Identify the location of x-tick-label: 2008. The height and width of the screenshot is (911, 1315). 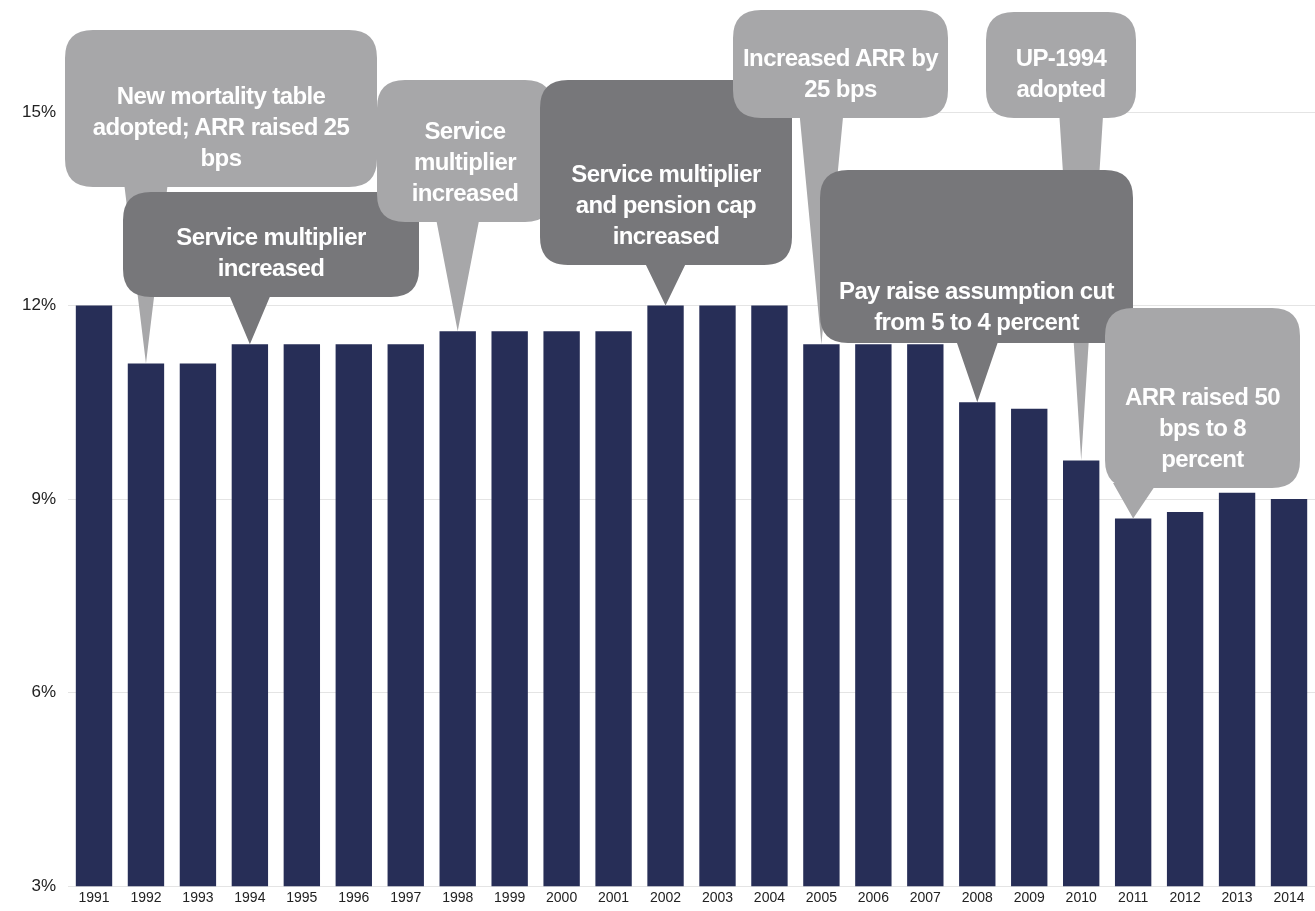
(977, 897).